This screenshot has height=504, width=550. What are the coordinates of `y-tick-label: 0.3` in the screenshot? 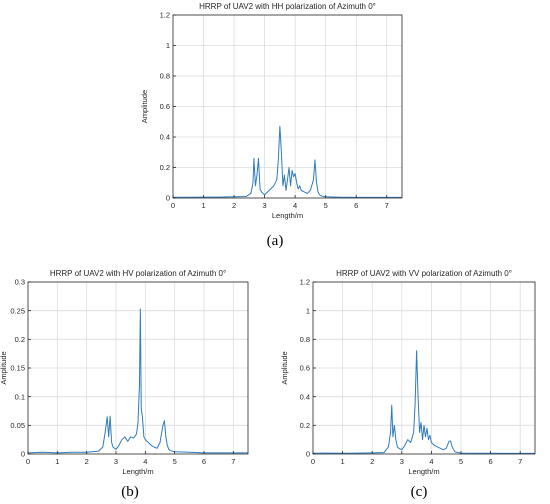 It's located at (20, 282).